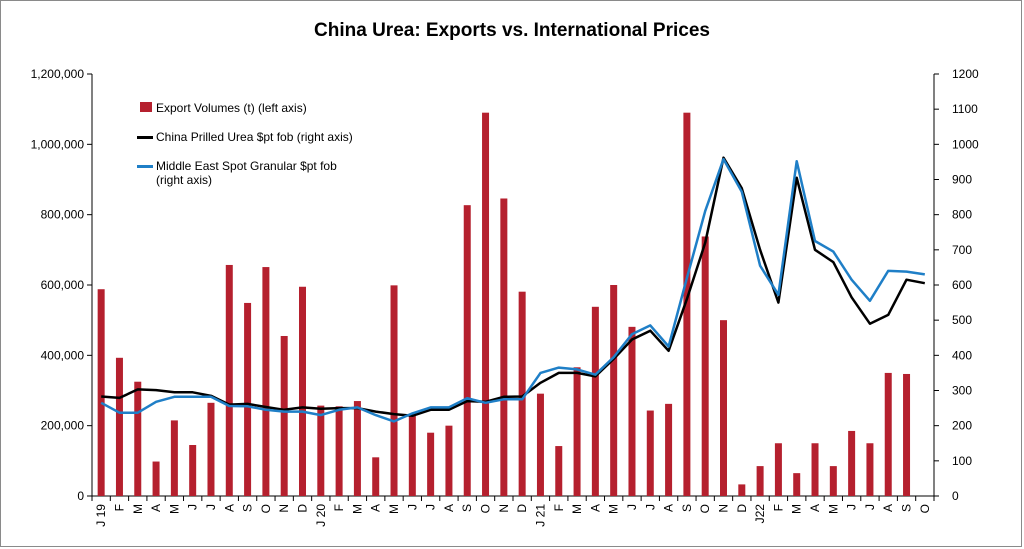 The width and height of the screenshot is (1024, 549). Describe the element at coordinates (962, 461) in the screenshot. I see `right-axis-tick-label: 100` at that location.